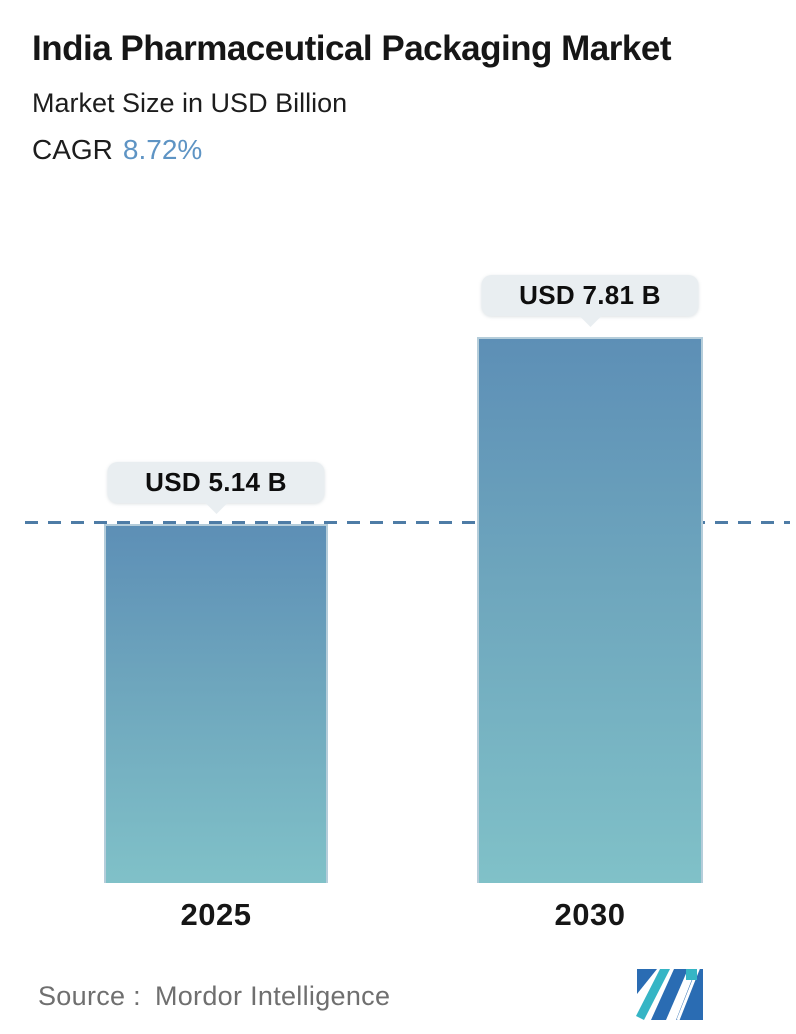  Describe the element at coordinates (351, 48) in the screenshot. I see `page-title: India Pharmaceutical Packaging Market` at that location.